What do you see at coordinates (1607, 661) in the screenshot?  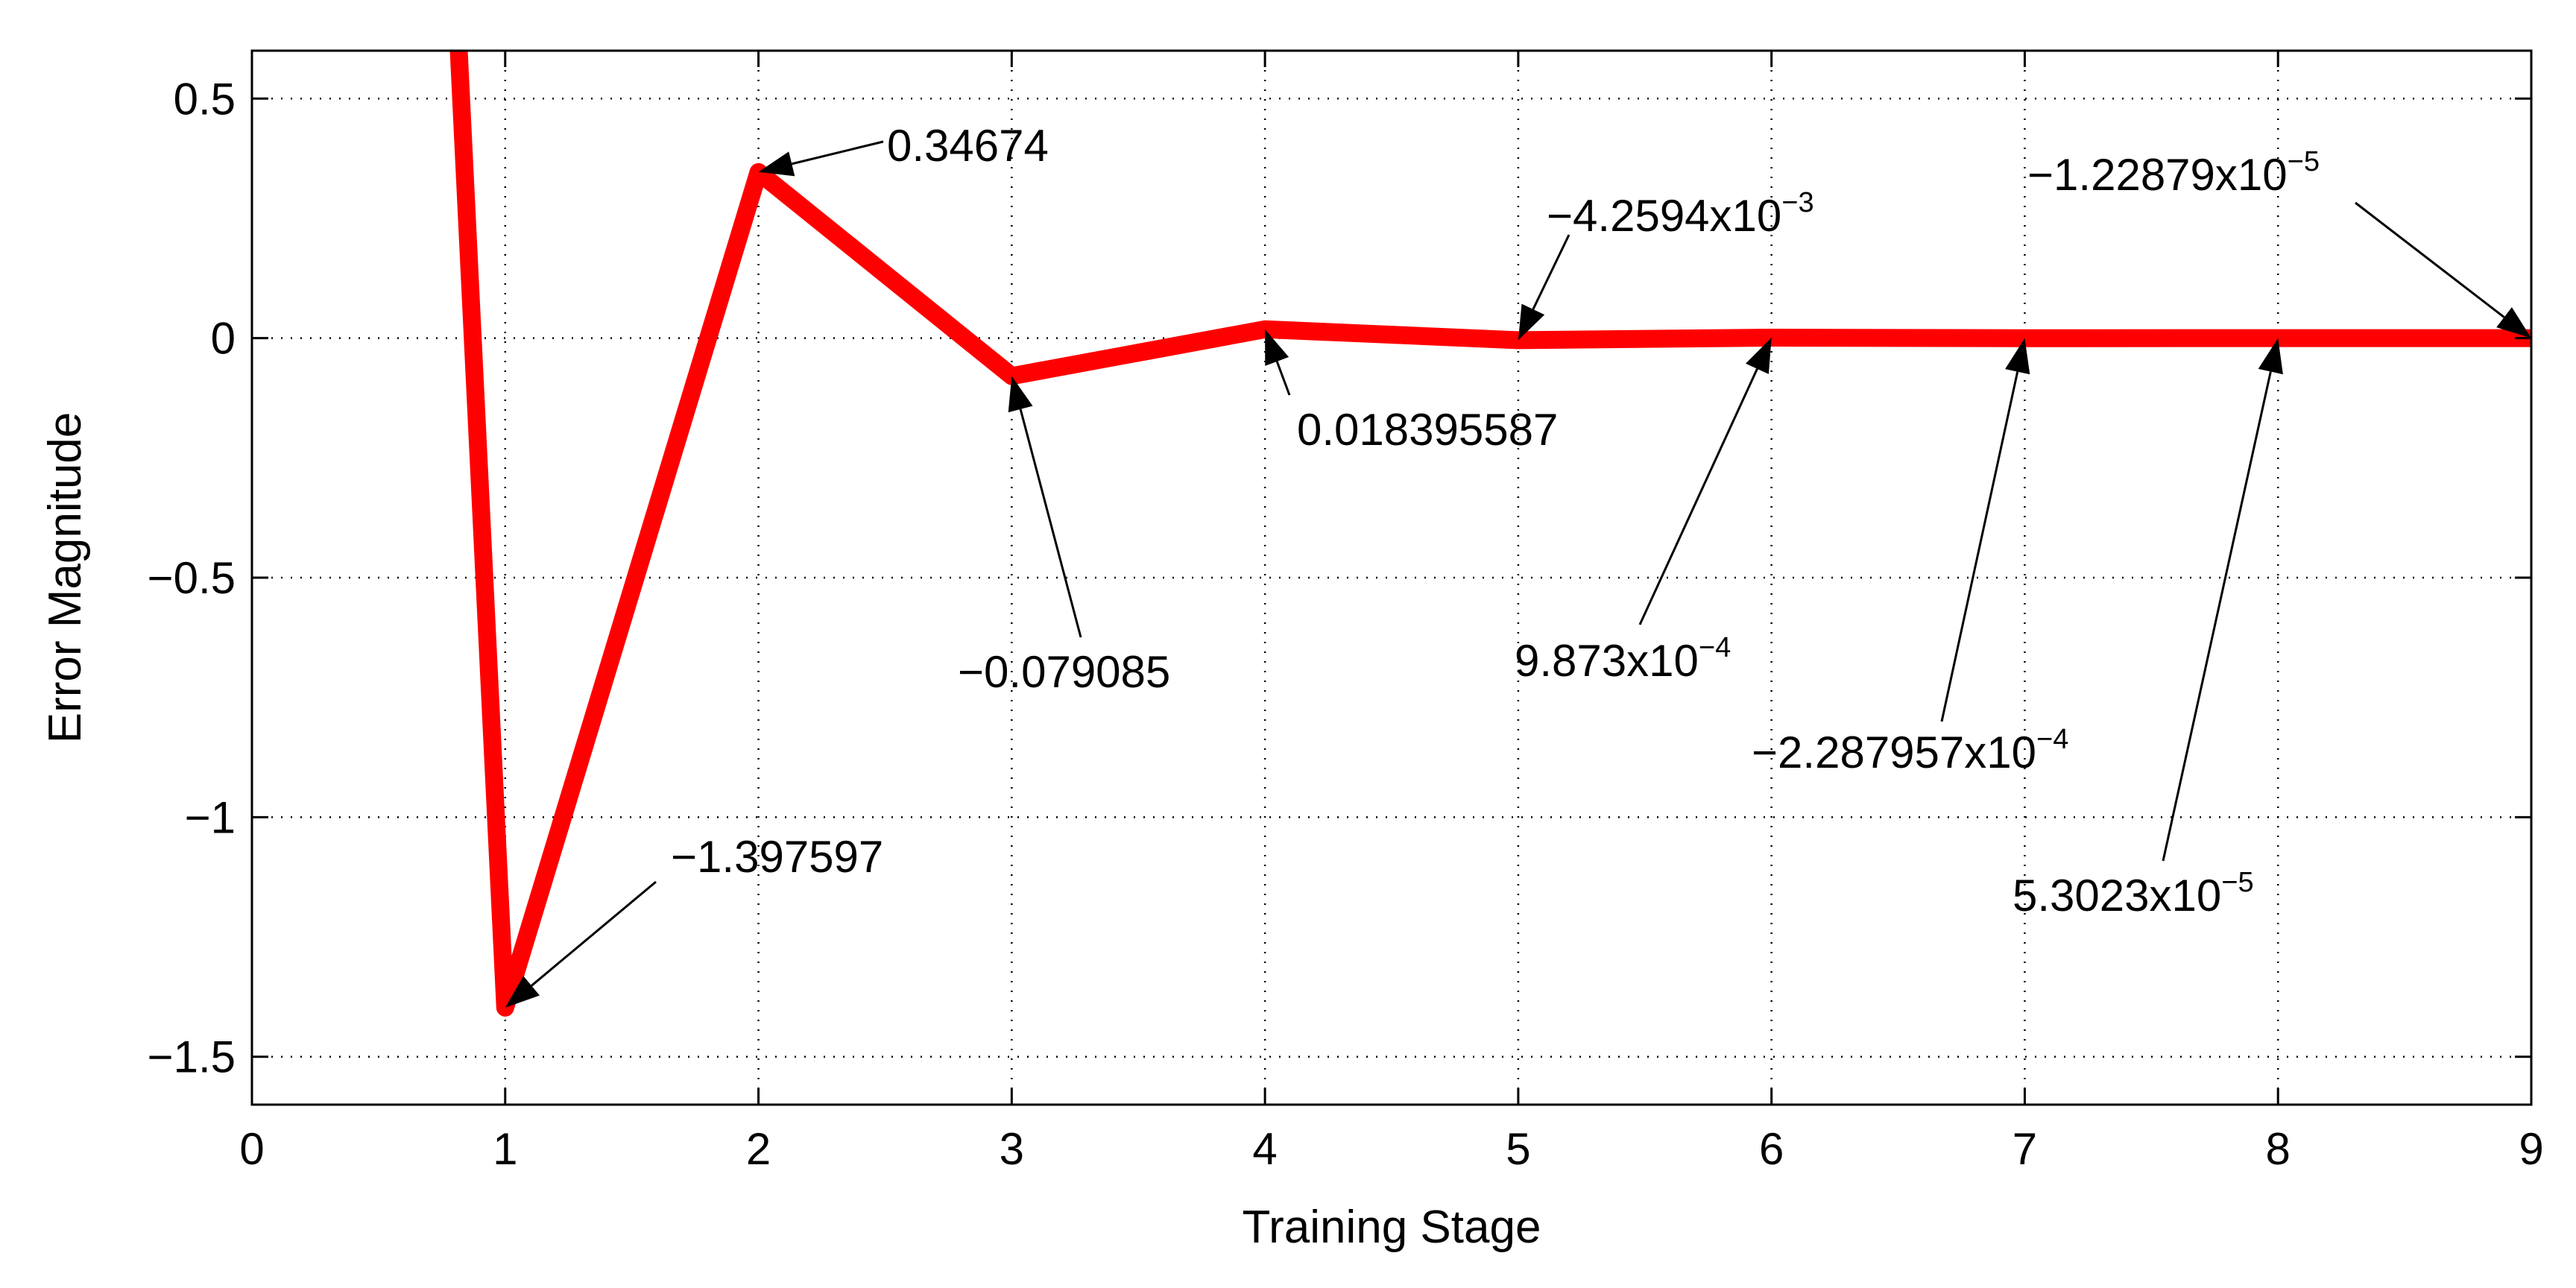 I see `annotation-mantissa: 9.873x10` at bounding box center [1607, 661].